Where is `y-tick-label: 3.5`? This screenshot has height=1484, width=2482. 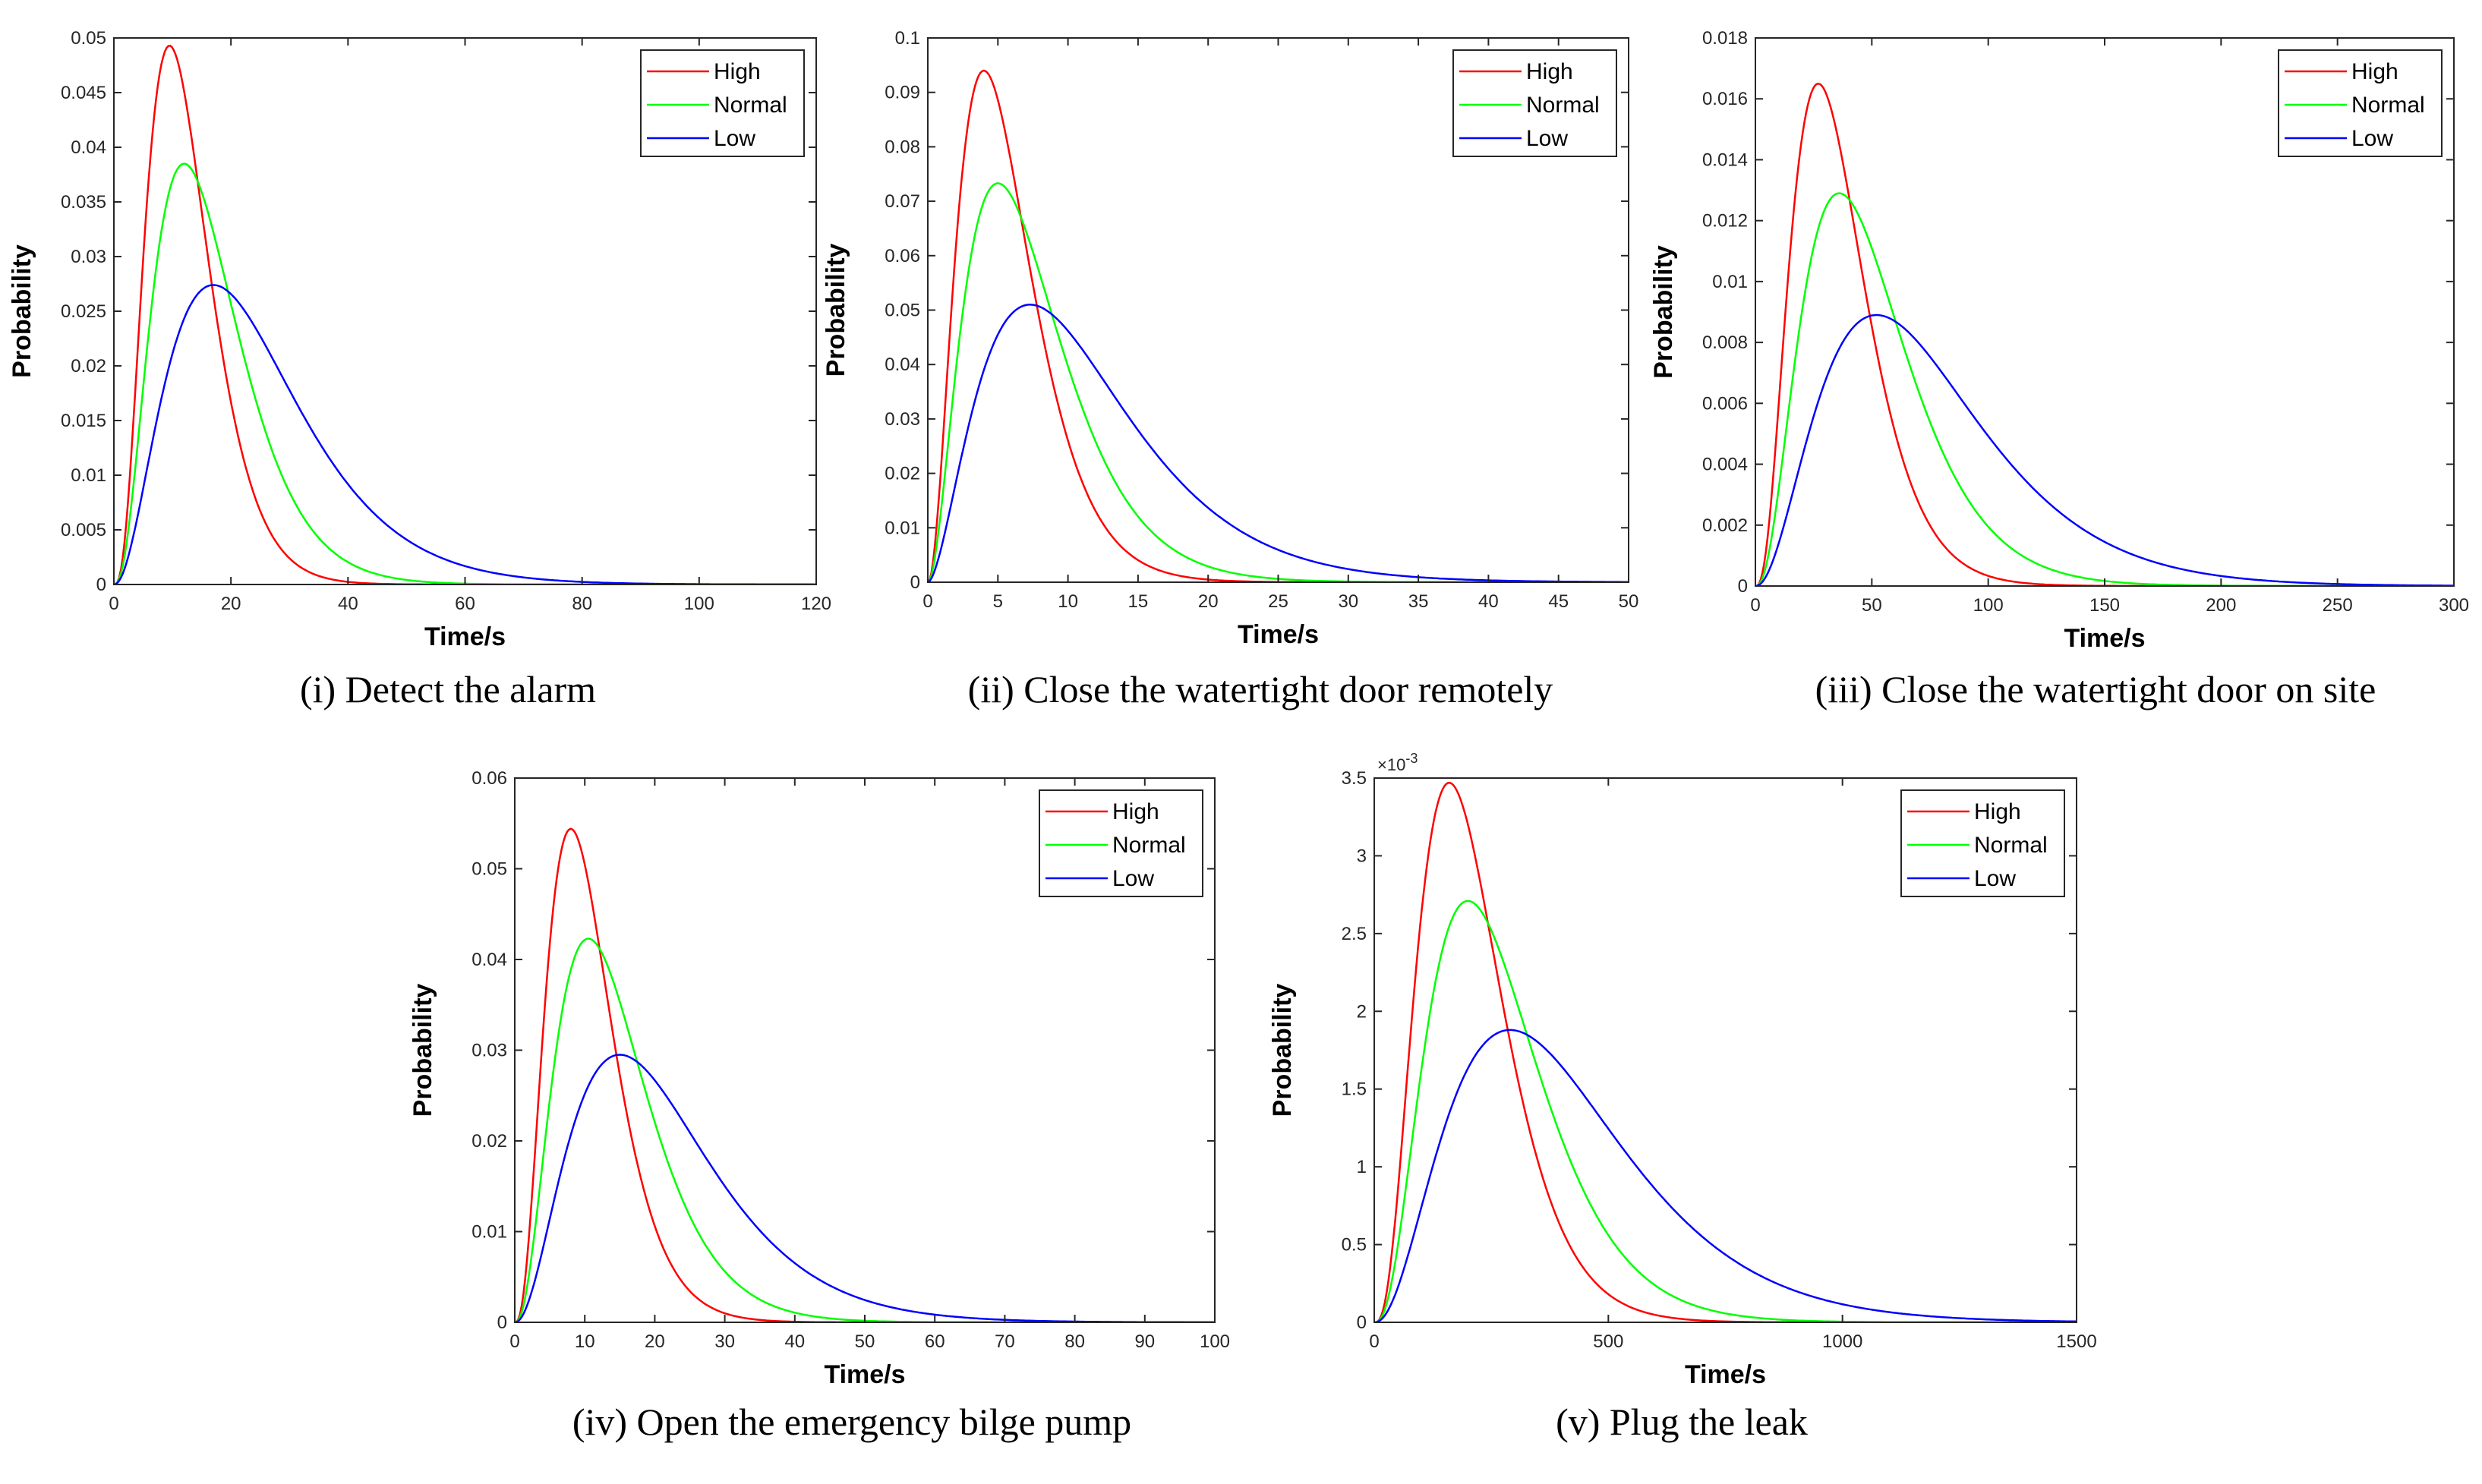
y-tick-label: 3.5 is located at coordinates (1354, 778).